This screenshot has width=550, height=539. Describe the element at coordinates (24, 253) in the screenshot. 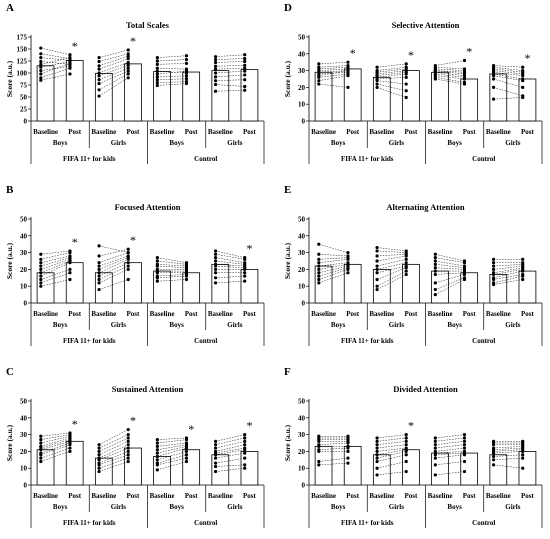

I see `y-tick-label: 30` at that location.